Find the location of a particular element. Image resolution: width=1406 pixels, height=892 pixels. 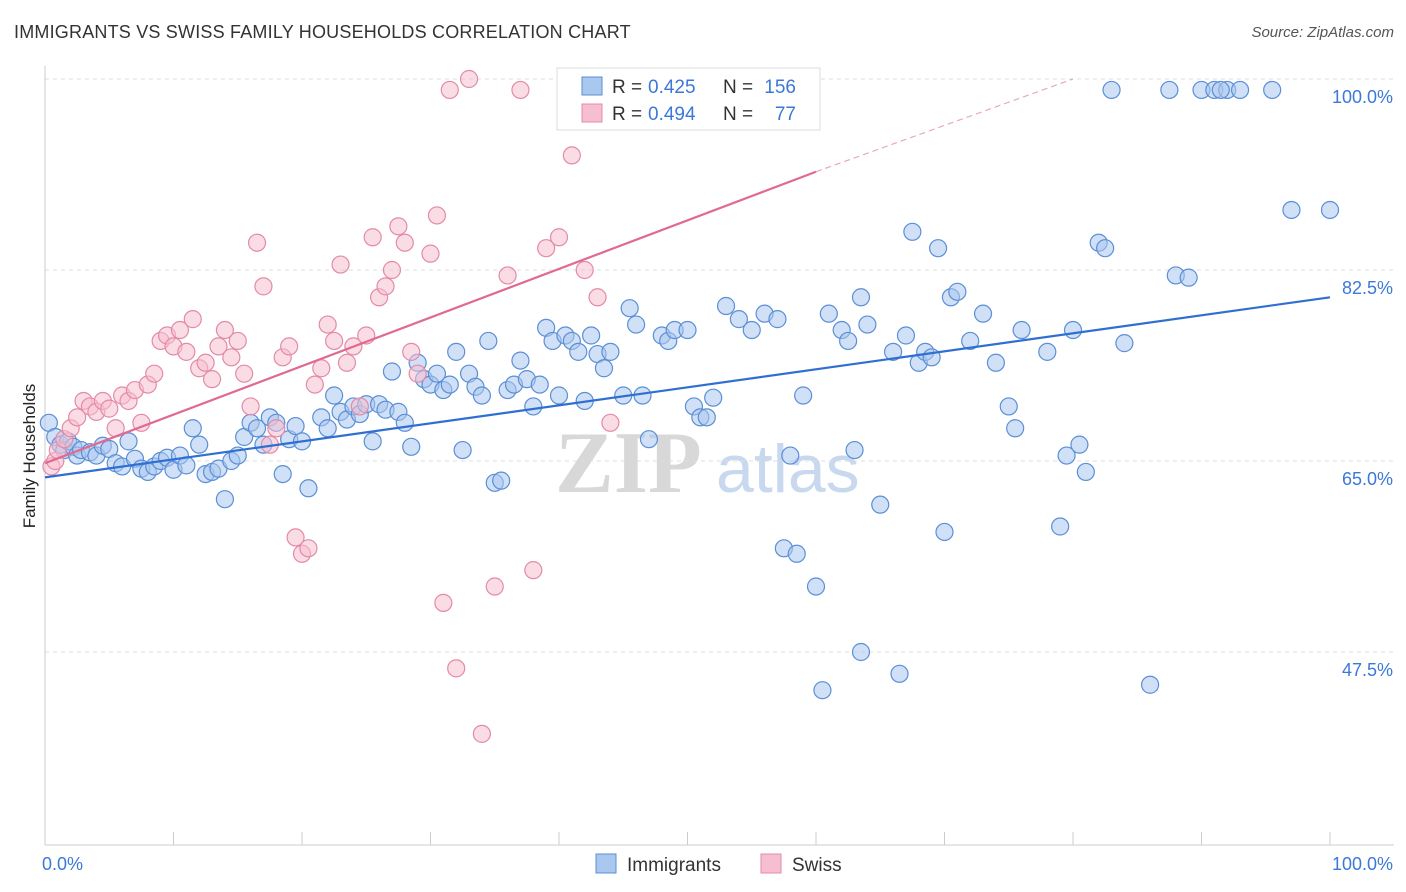

stats-swatch-swiss is located at coordinates (592, 113).